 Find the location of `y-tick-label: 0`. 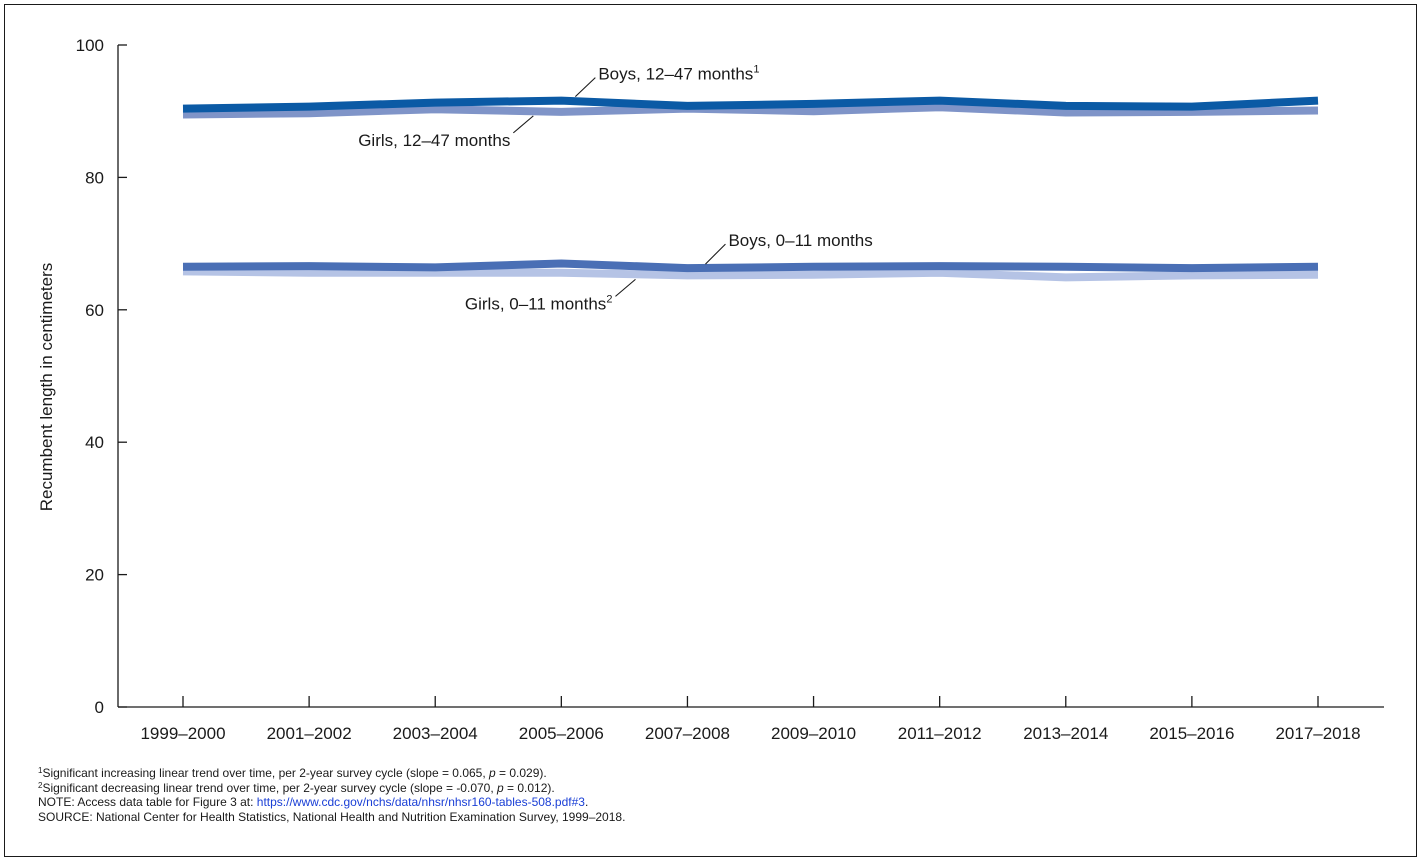

y-tick-label: 0 is located at coordinates (99, 707).